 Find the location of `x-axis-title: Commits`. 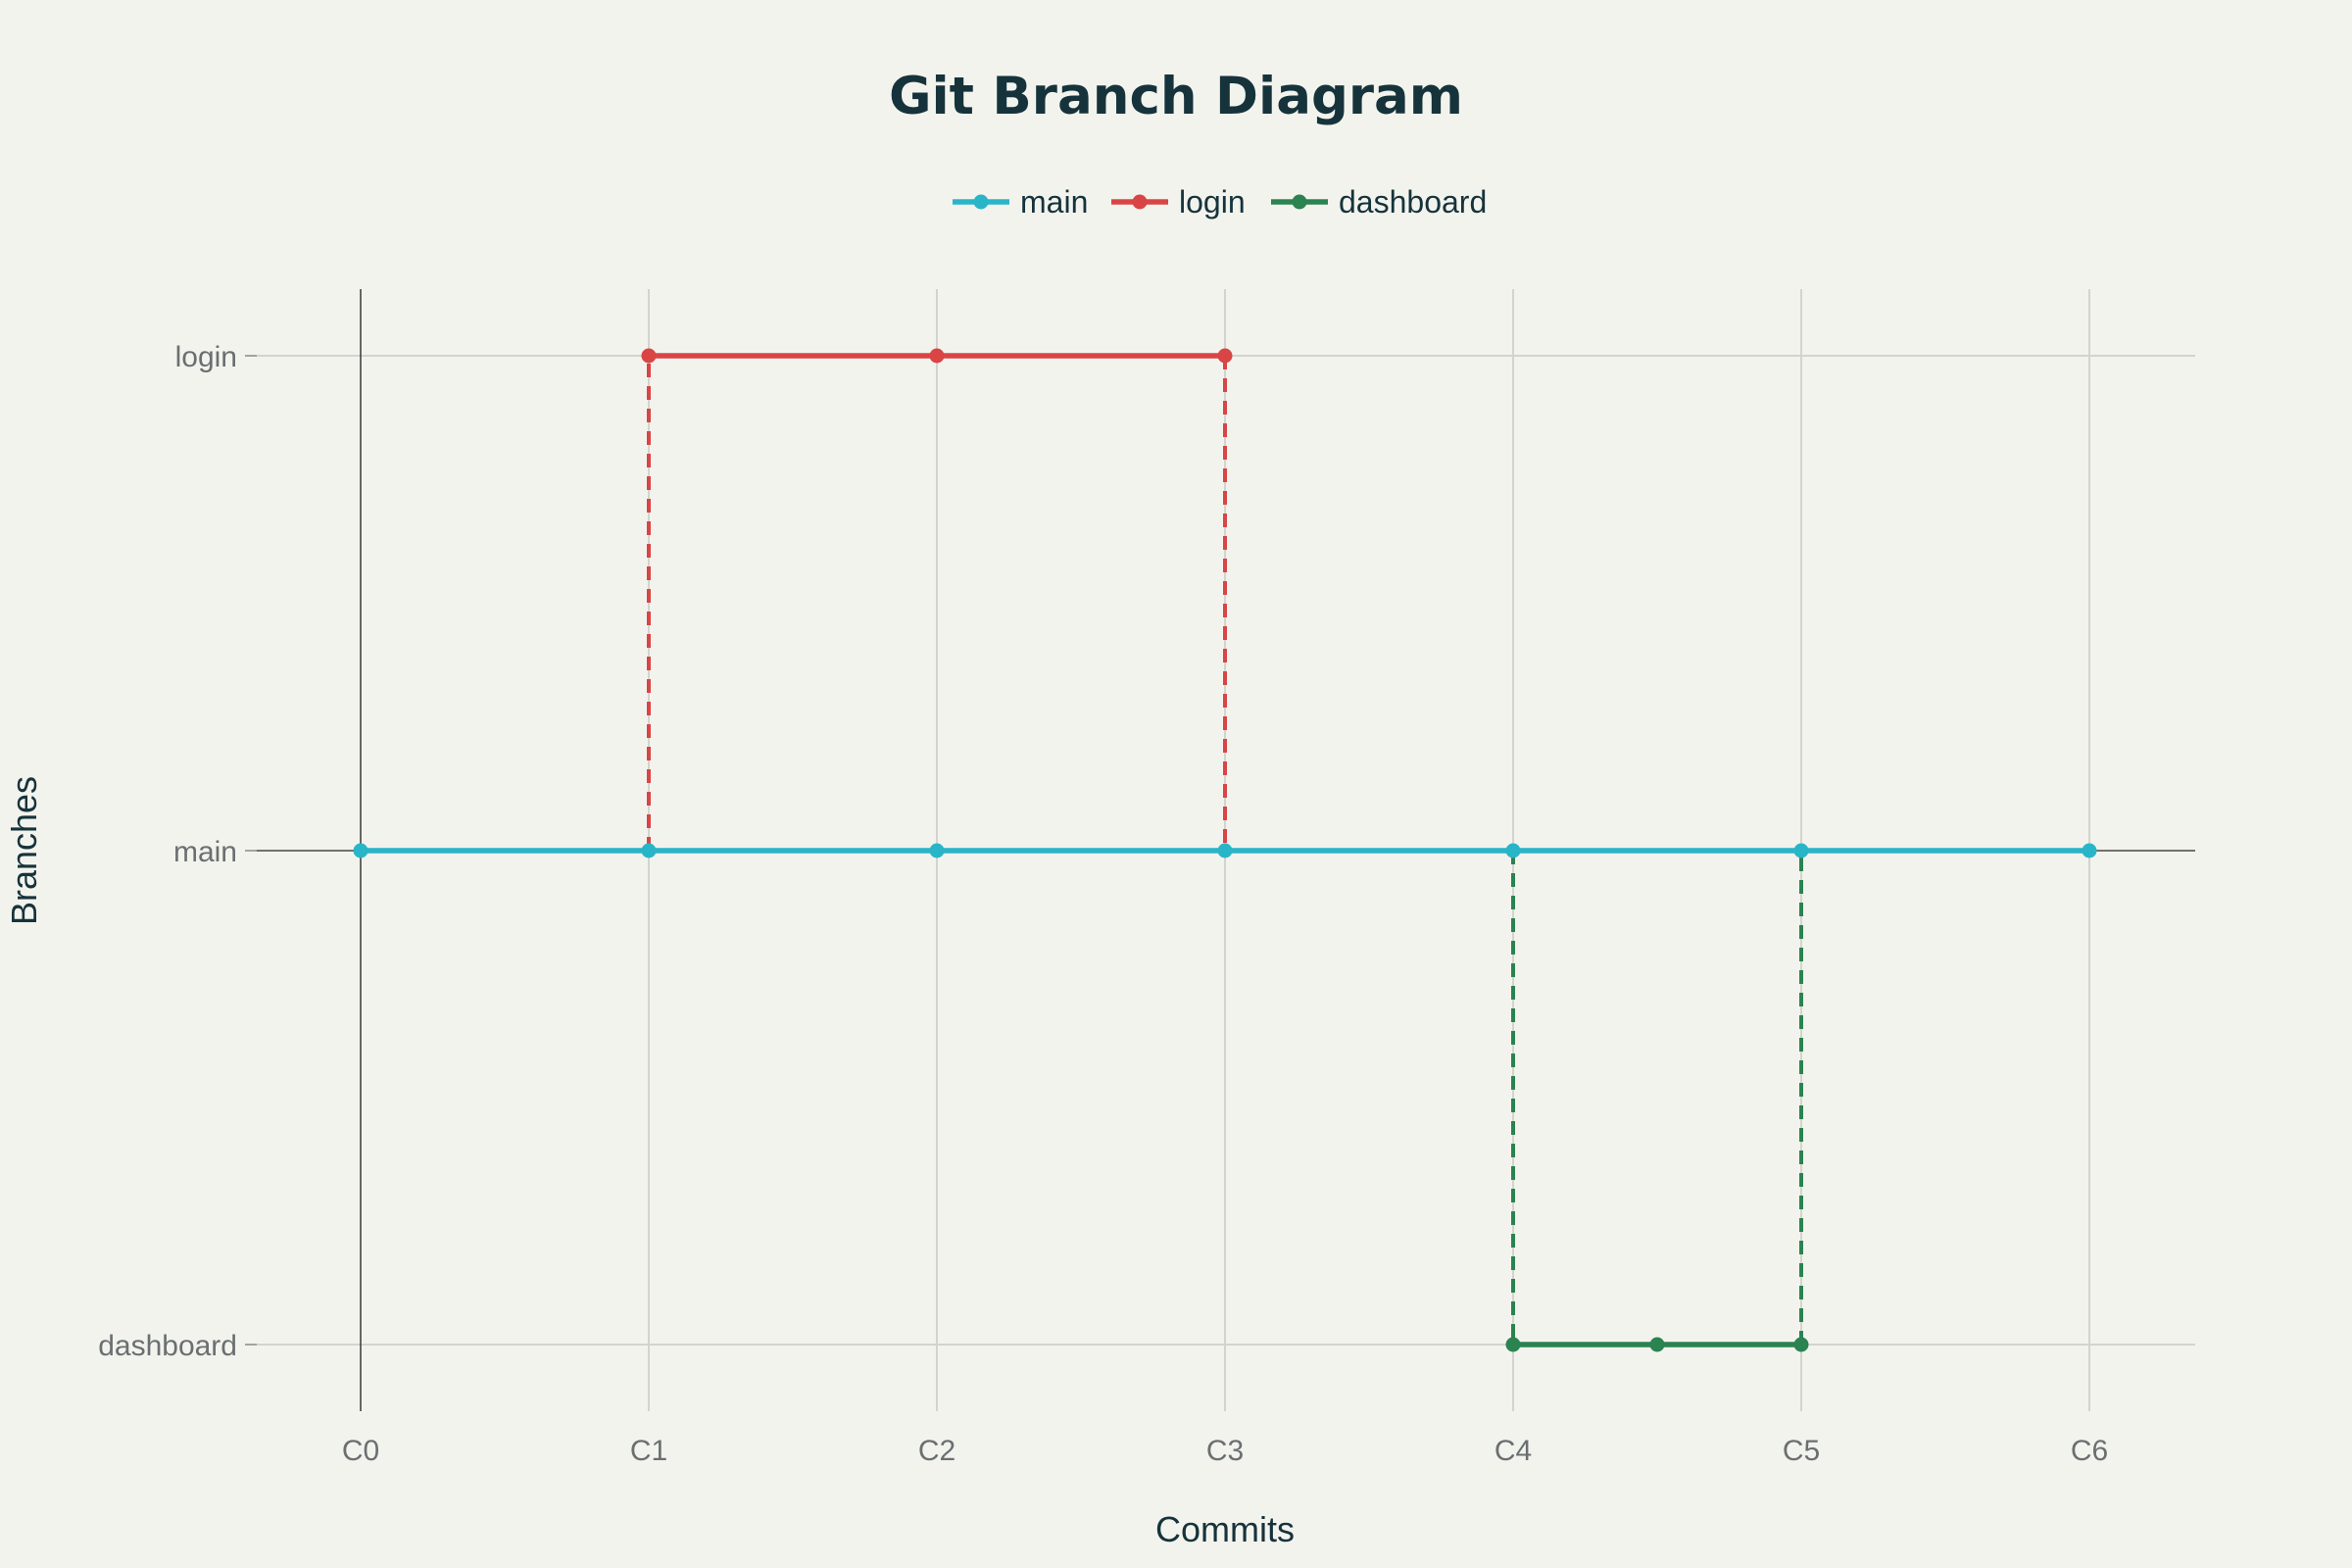

x-axis-title: Commits is located at coordinates (1225, 1529).